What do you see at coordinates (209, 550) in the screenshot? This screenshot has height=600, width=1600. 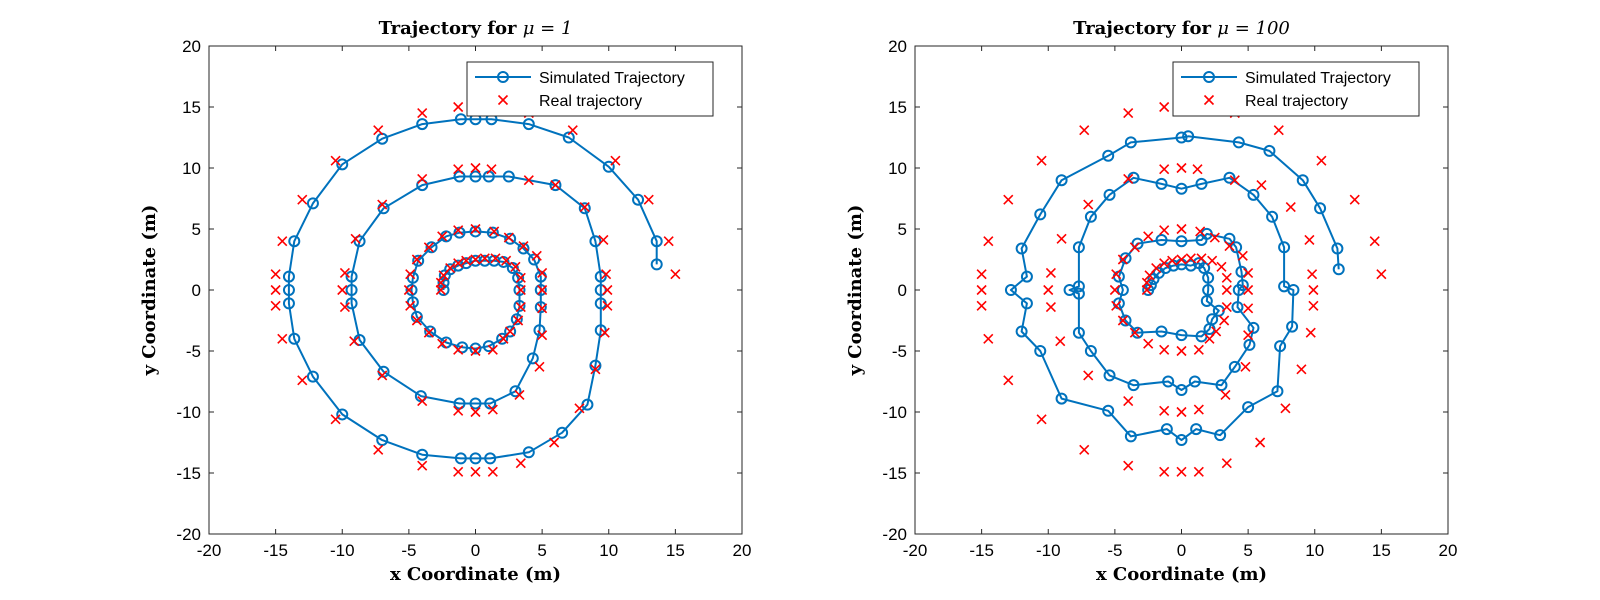 I see `x-tick-label: -20` at bounding box center [209, 550].